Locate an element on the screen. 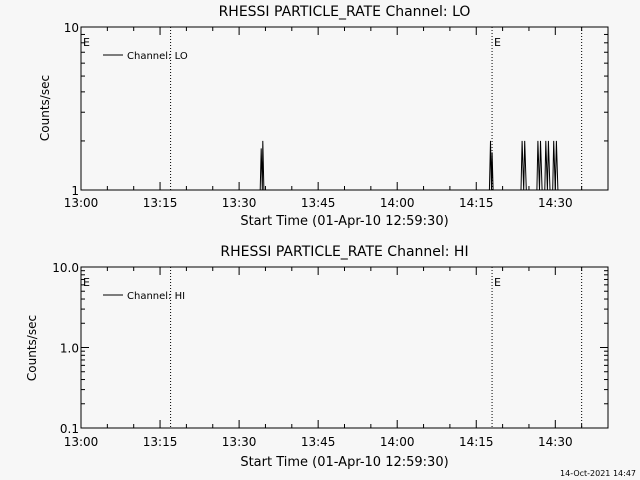 The width and height of the screenshot is (640, 480). y-tick-label: 0.1 is located at coordinates (69, 429).